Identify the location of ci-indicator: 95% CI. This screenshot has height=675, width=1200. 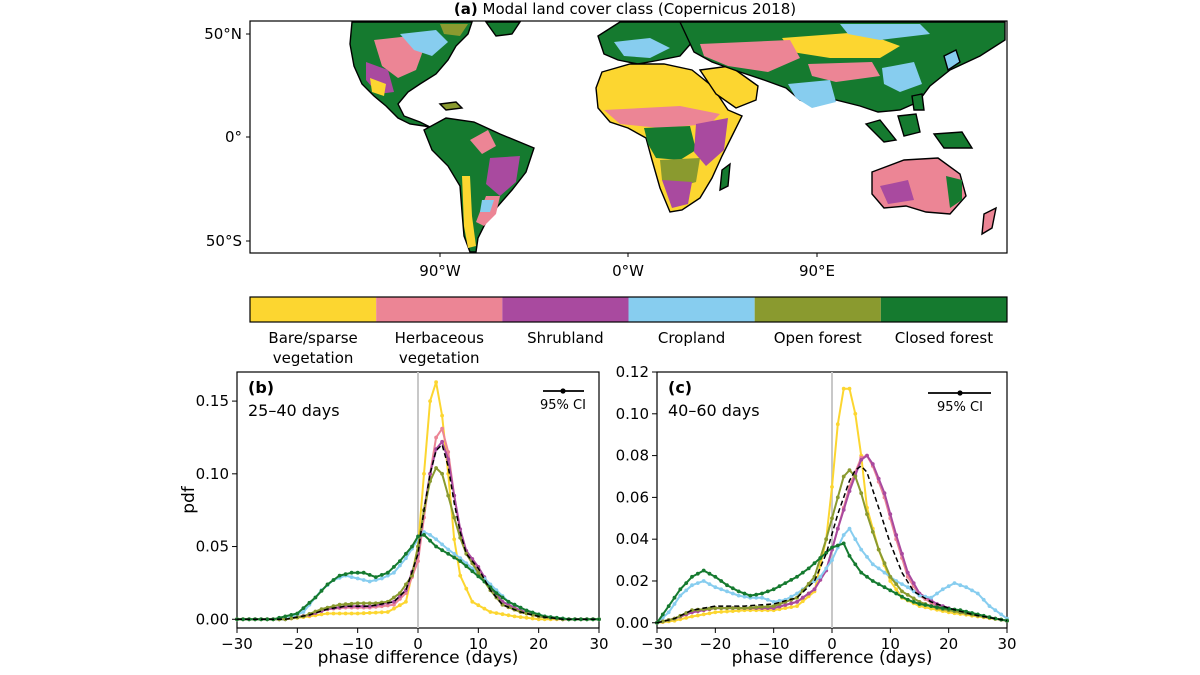
(563, 400).